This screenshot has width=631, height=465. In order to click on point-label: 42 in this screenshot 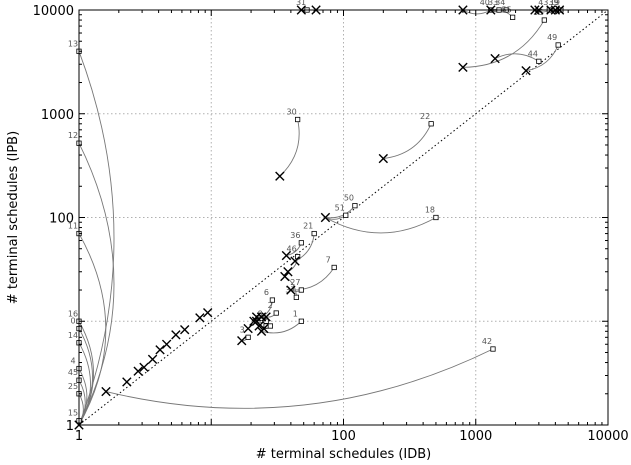, I will do `click(487, 341)`.